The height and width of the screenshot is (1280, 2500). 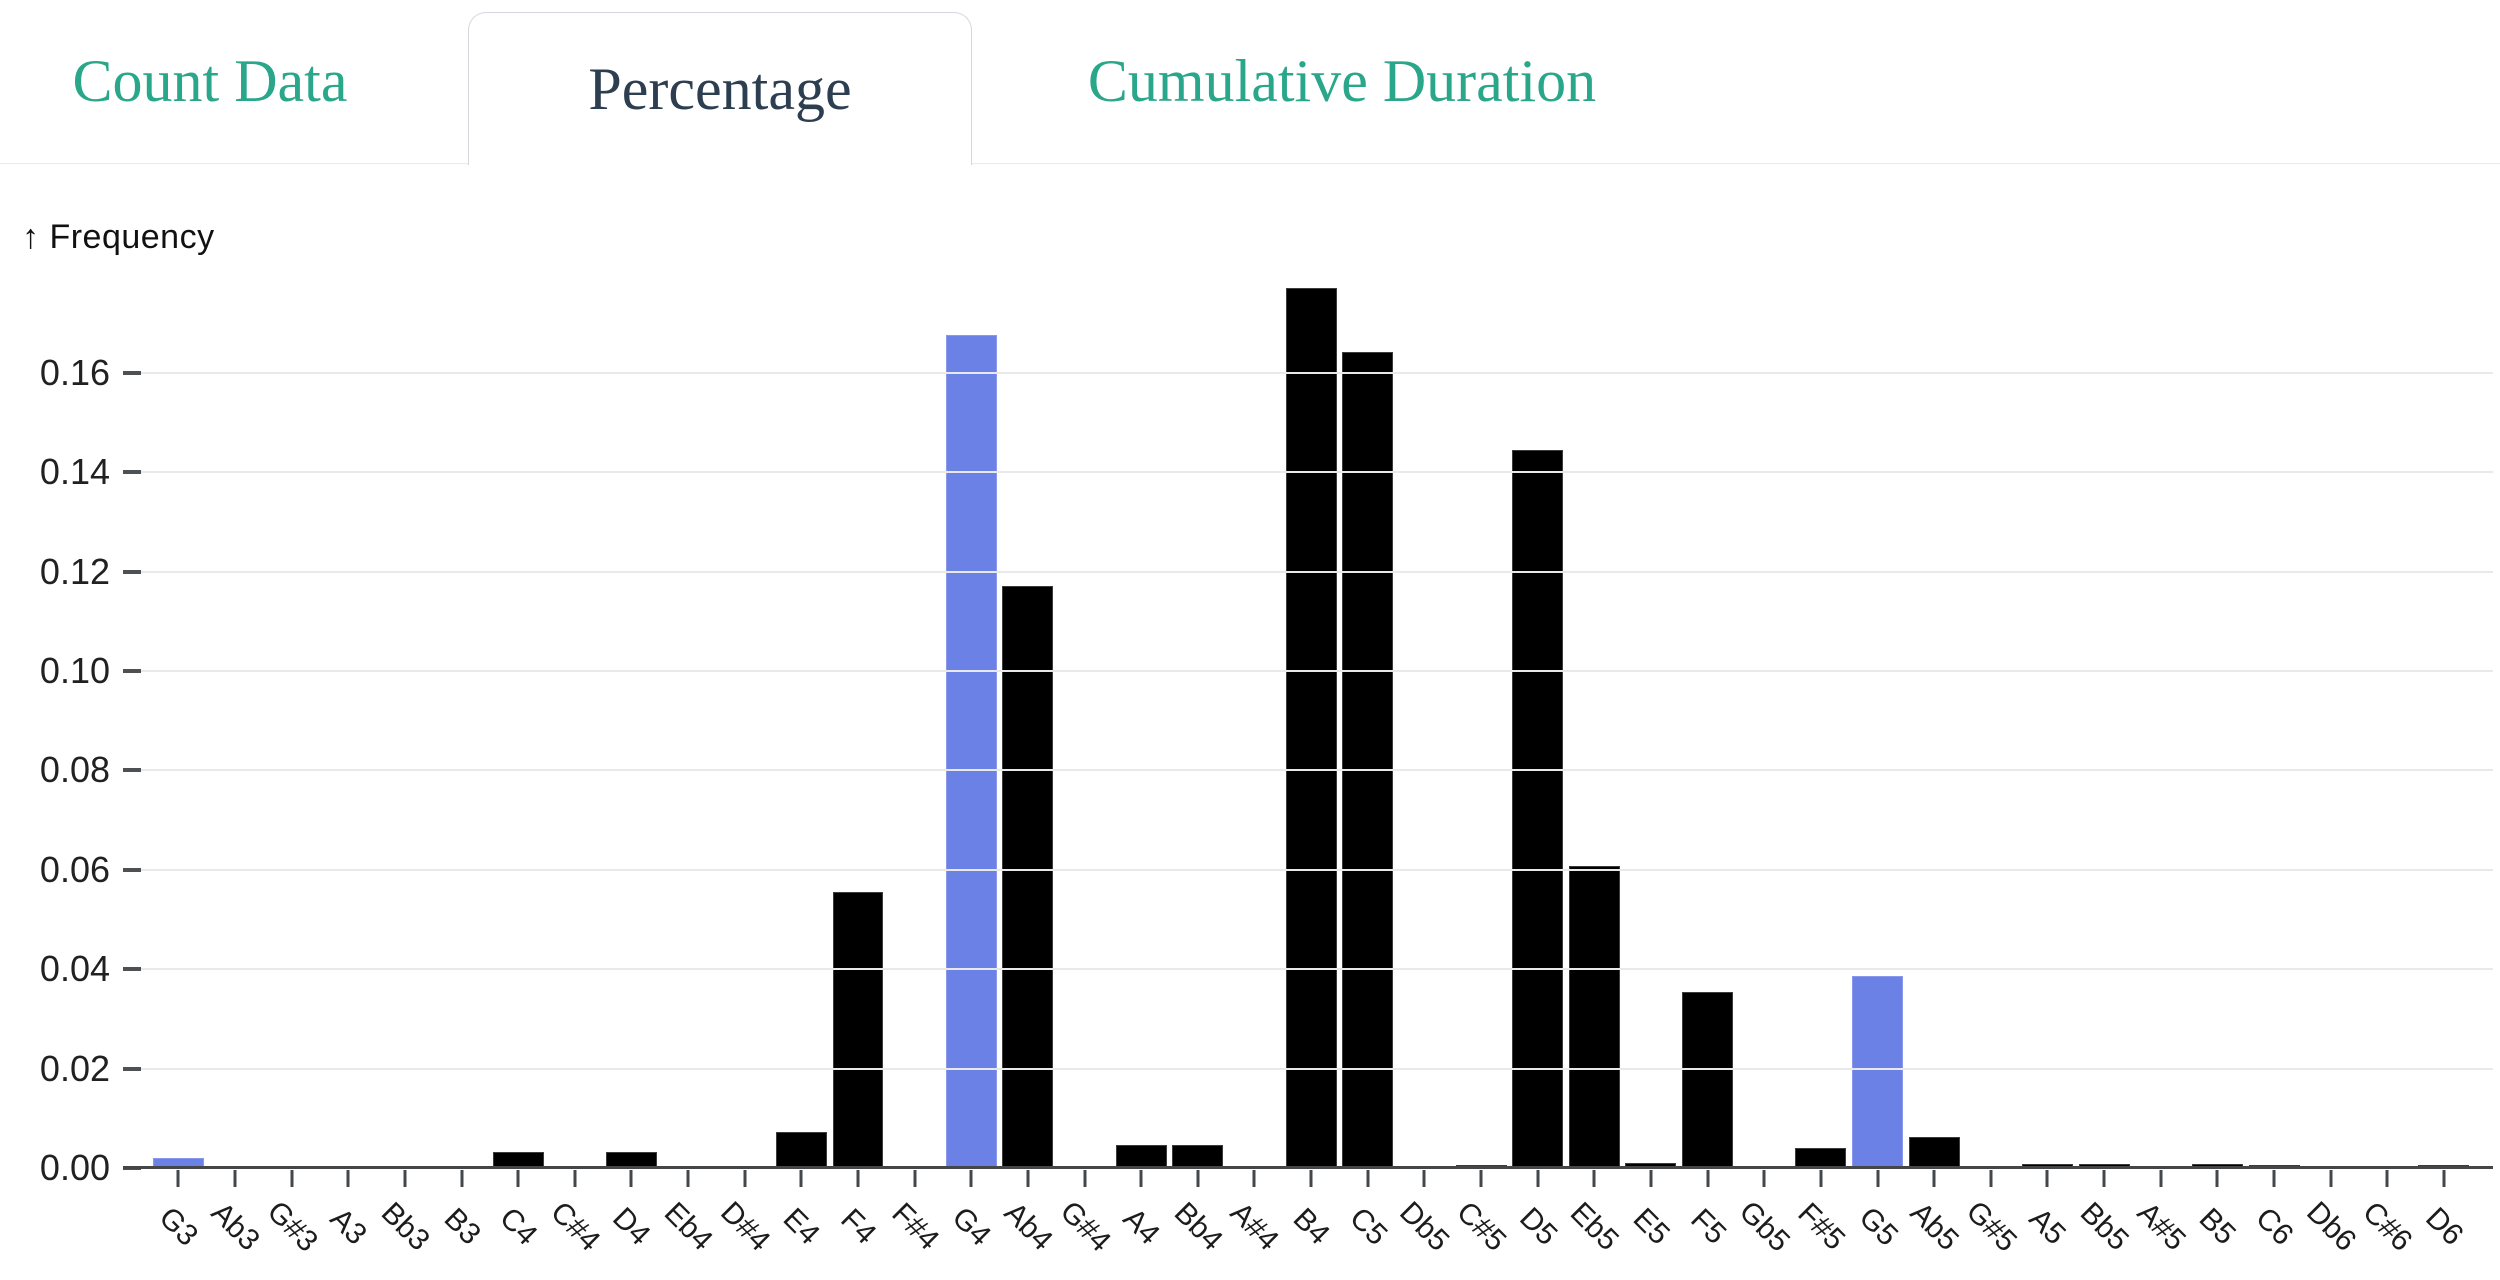 What do you see at coordinates (1594, 1017) in the screenshot?
I see `bar-Eb5` at bounding box center [1594, 1017].